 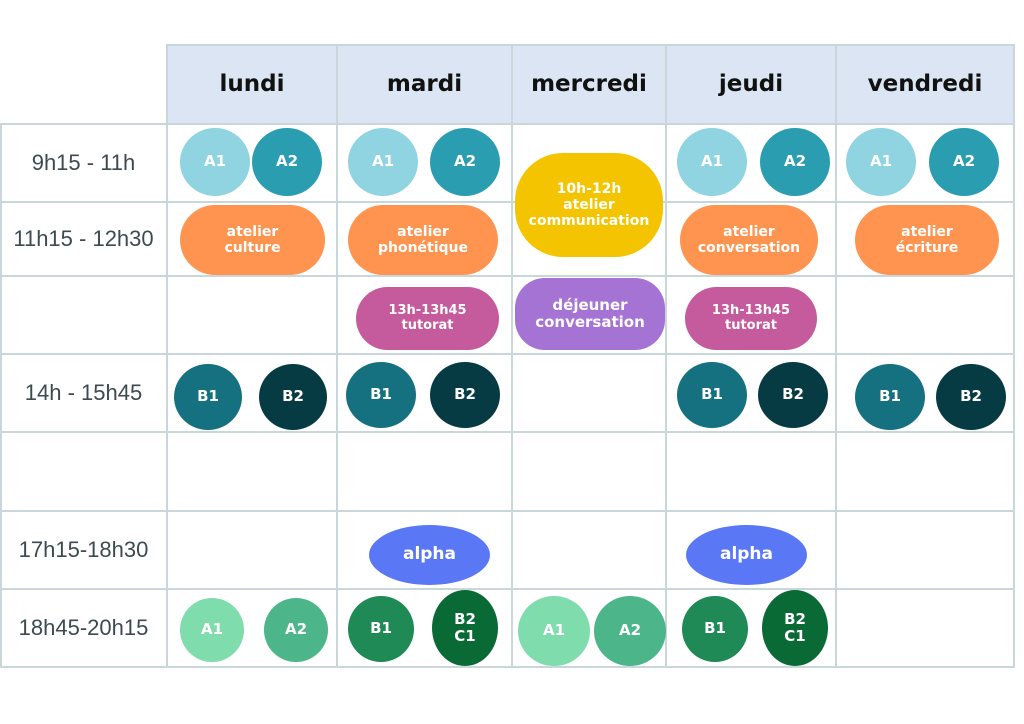 What do you see at coordinates (927, 240) in the screenshot?
I see `atelier-ecriture: atelier écriture` at bounding box center [927, 240].